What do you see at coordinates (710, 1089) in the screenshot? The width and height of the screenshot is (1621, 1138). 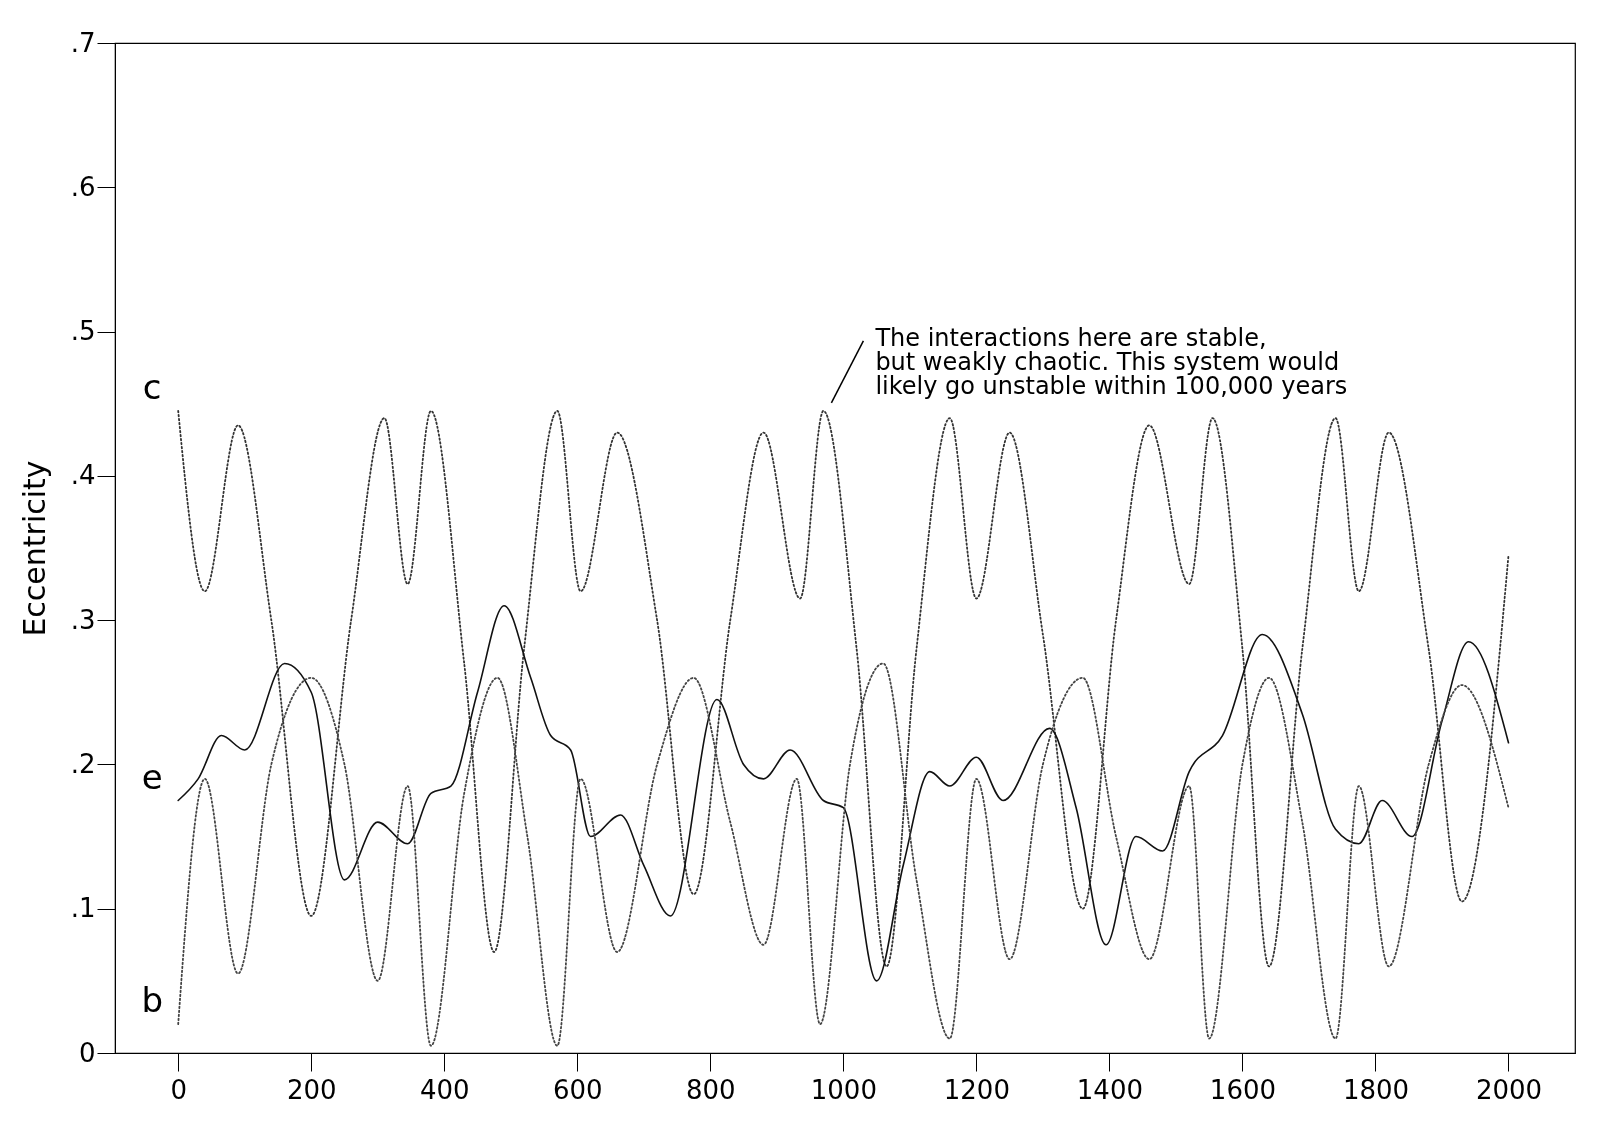 I see `x-tick-label: 800` at bounding box center [710, 1089].